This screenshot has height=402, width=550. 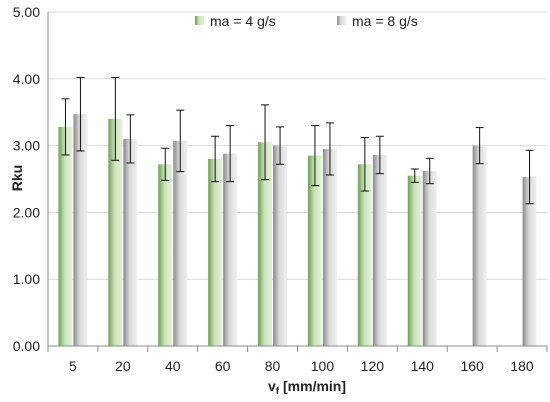 What do you see at coordinates (173, 366) in the screenshot?
I see `x-tick-label: 40` at bounding box center [173, 366].